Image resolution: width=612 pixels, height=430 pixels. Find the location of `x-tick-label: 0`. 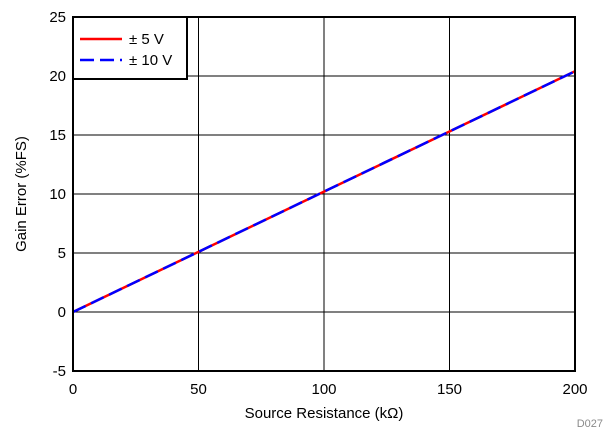

x-tick-label: 0 is located at coordinates (73, 389).